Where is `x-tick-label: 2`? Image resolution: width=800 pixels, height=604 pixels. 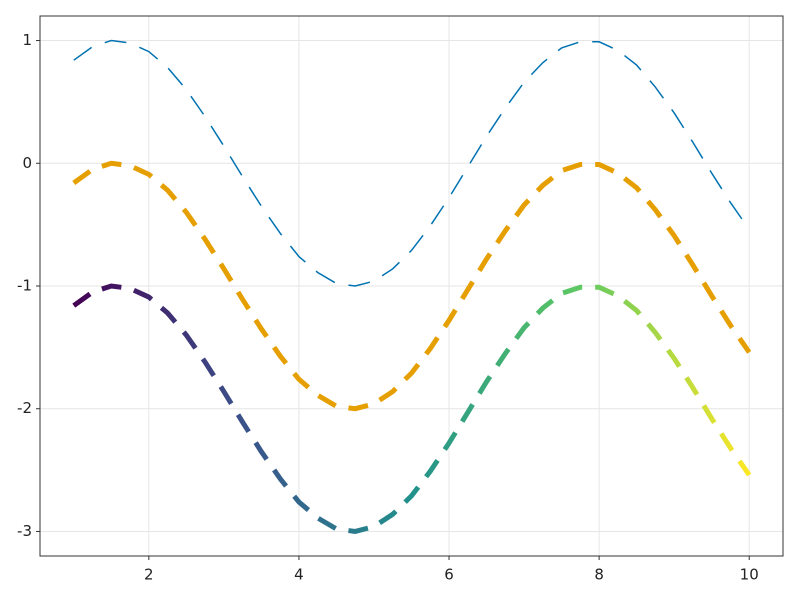 x-tick-label: 2 is located at coordinates (149, 575).